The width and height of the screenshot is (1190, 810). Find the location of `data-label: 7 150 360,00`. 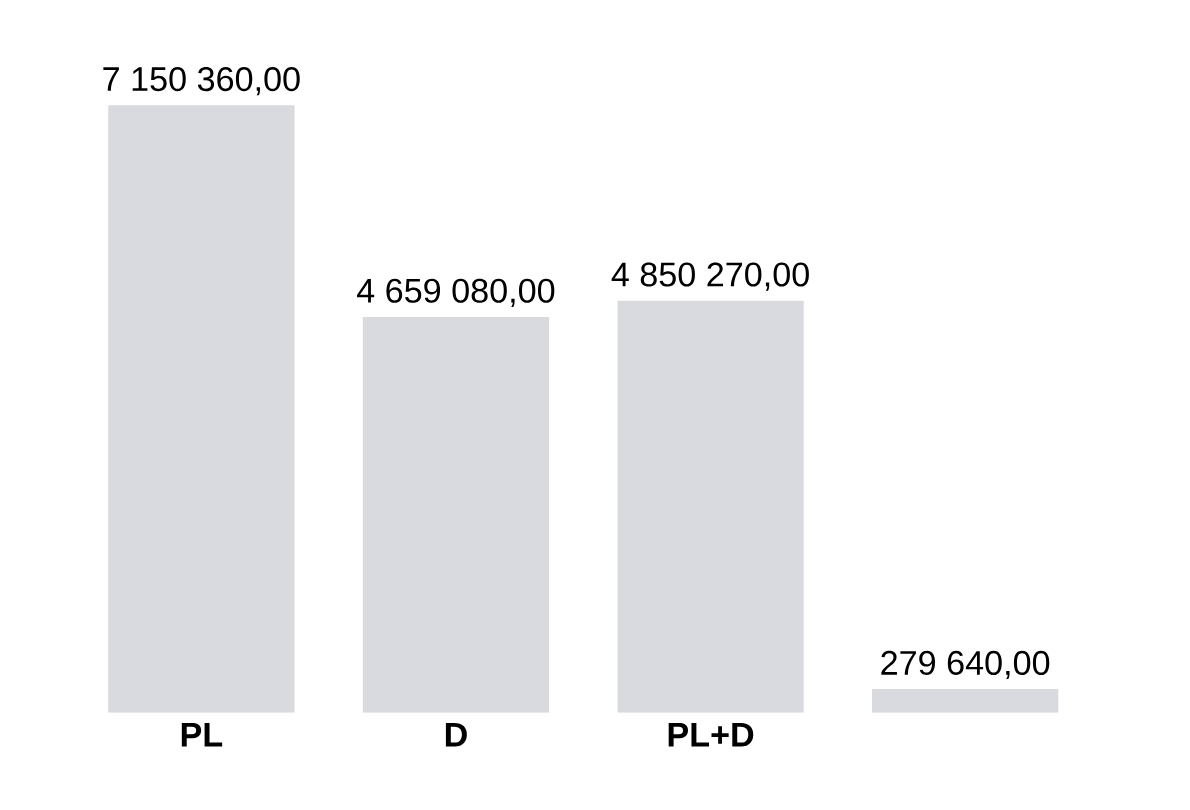

data-label: 7 150 360,00 is located at coordinates (201, 81).